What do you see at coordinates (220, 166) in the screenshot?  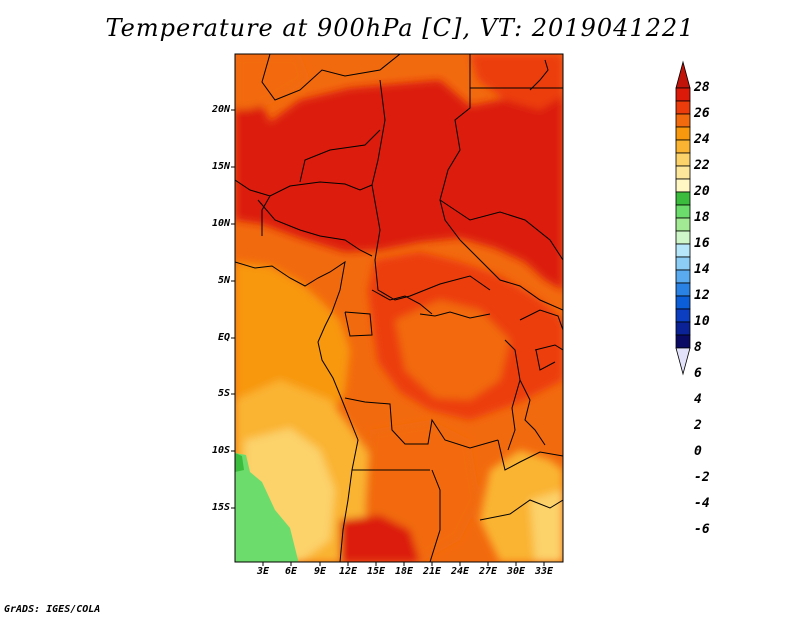 I see `lat-label-15n: 15N` at bounding box center [220, 166].